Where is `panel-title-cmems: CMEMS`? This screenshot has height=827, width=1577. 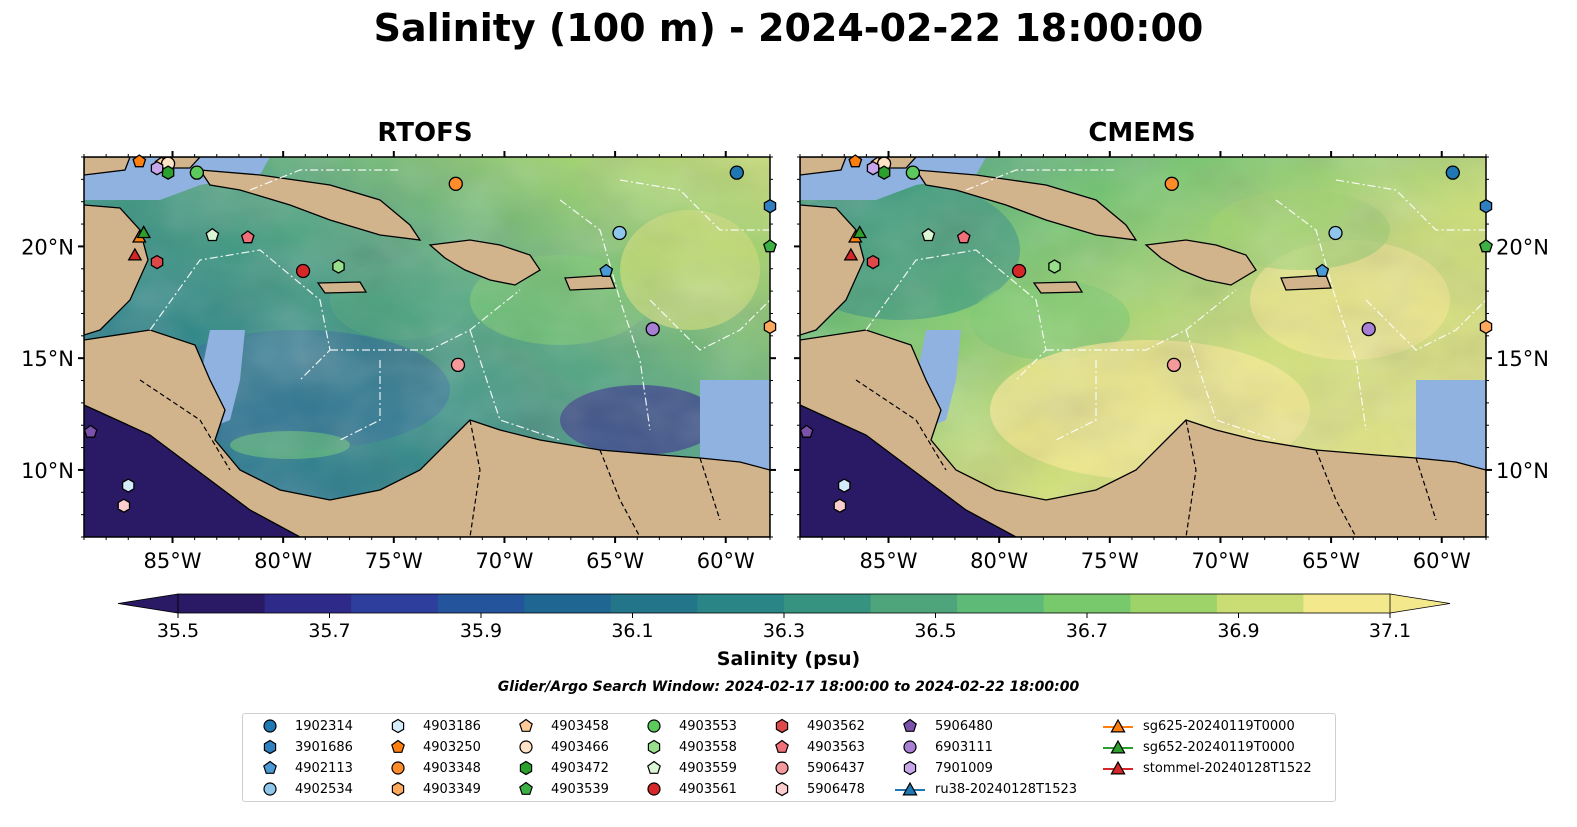 panel-title-cmems: CMEMS is located at coordinates (1142, 133).